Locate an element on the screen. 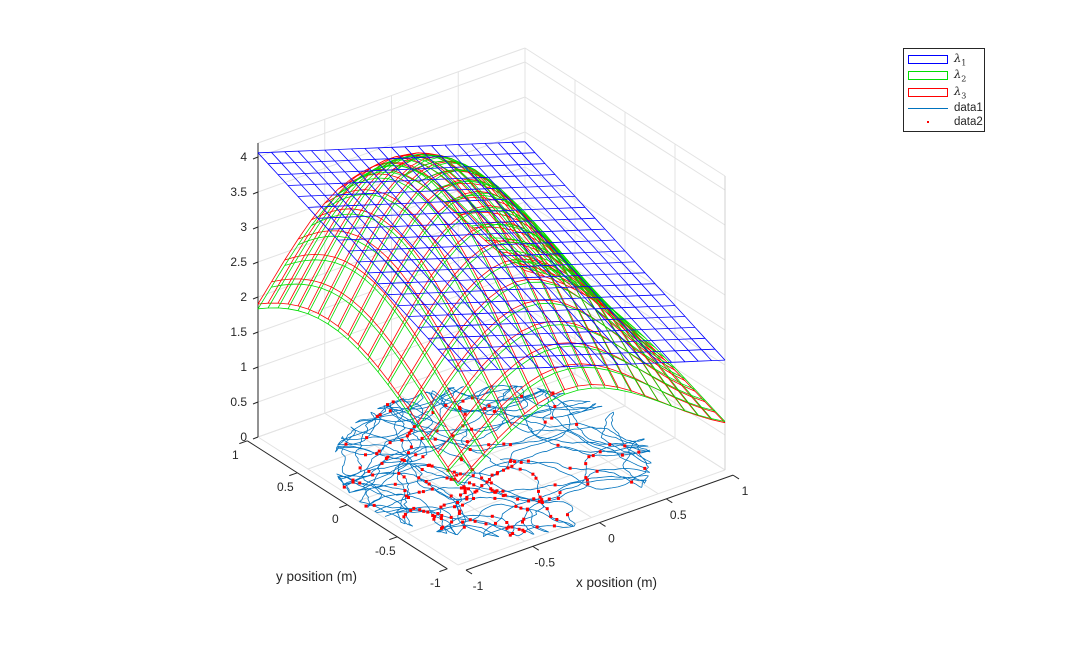 The width and height of the screenshot is (1074, 648). legend-entry-data2: data2 is located at coordinates (945, 122).